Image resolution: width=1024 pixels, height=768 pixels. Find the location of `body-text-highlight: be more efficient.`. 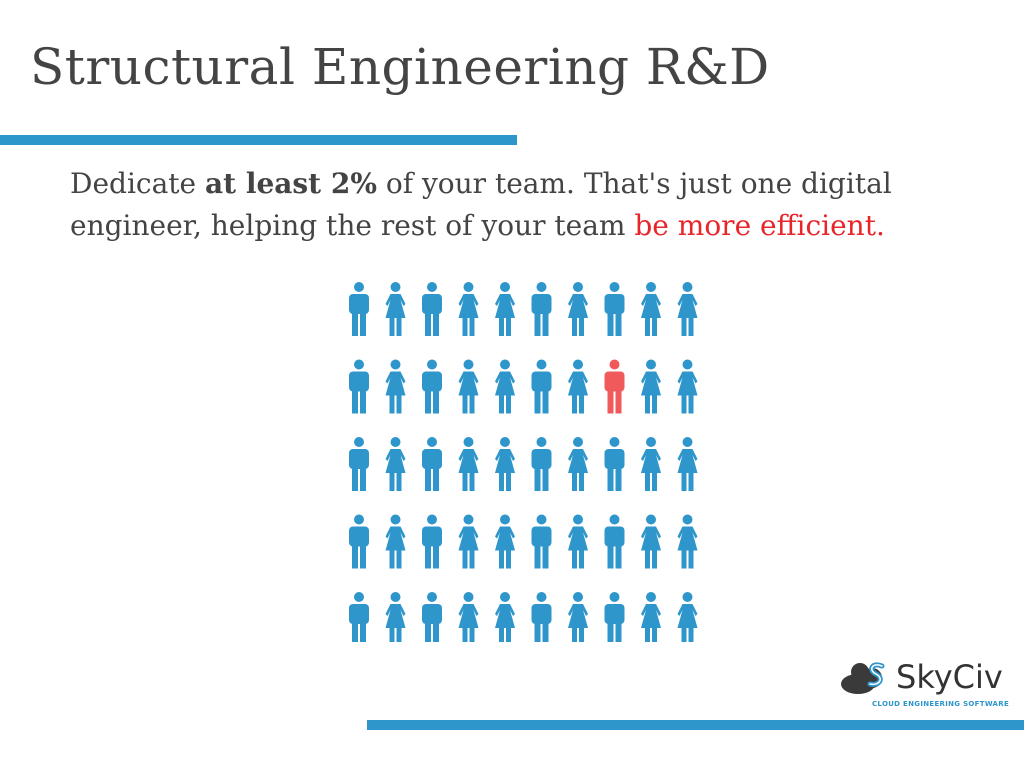

body-text-highlight: be more efficient. is located at coordinates (759, 225).